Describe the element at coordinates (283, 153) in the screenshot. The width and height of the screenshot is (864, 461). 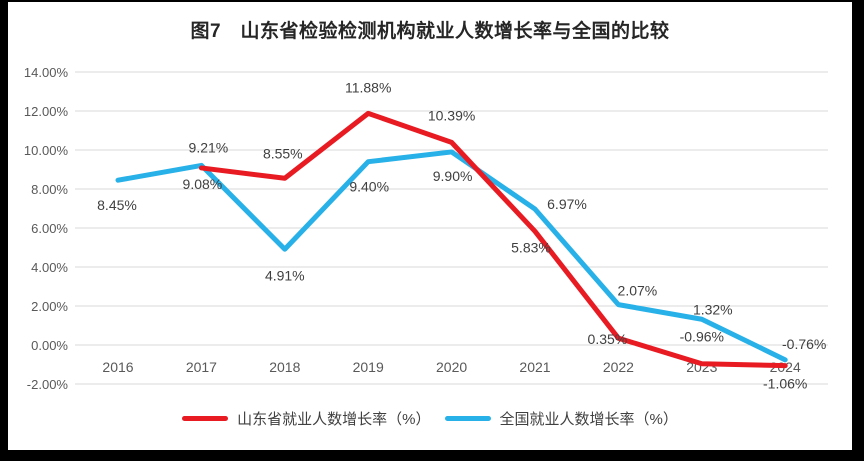
I see `data-label: 8.55%` at that location.